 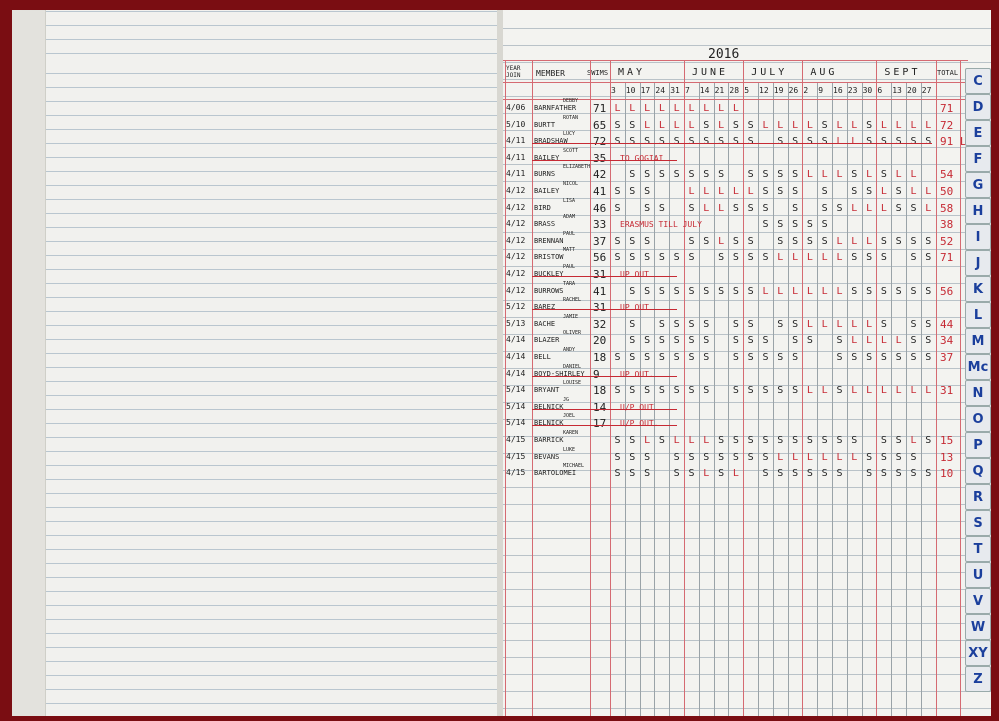 What do you see at coordinates (978, 575) in the screenshot?
I see `index-tab-u: U` at bounding box center [978, 575].